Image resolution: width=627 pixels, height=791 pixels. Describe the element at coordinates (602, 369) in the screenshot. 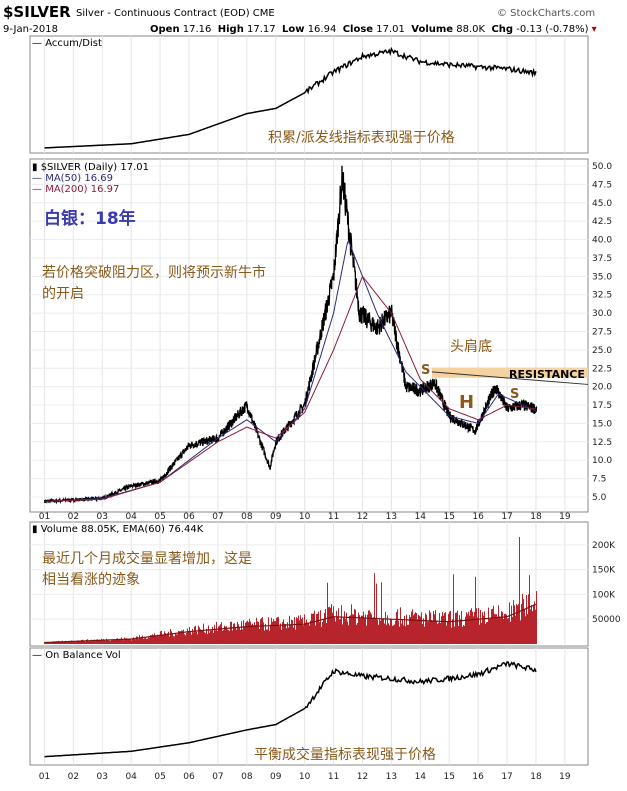

I see `price-tick-label: 22.5` at that location.